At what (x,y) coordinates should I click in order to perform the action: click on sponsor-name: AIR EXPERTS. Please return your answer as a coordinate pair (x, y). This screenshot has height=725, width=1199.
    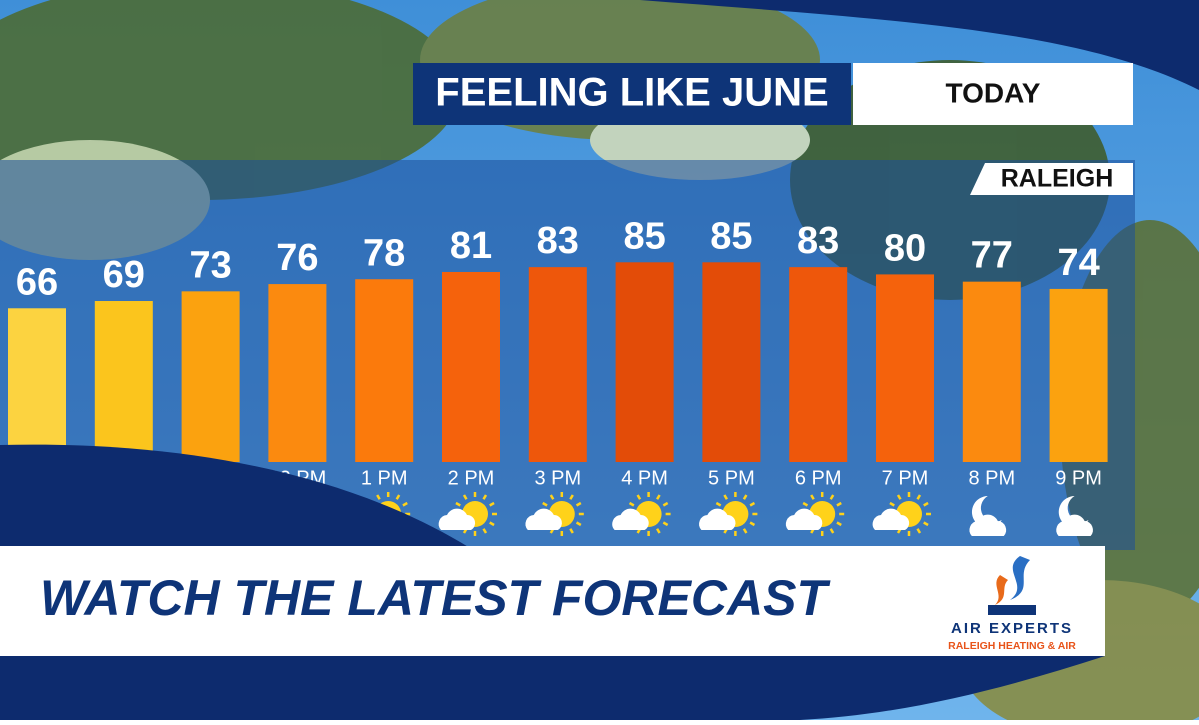
    Looking at the image, I should click on (1012, 628).